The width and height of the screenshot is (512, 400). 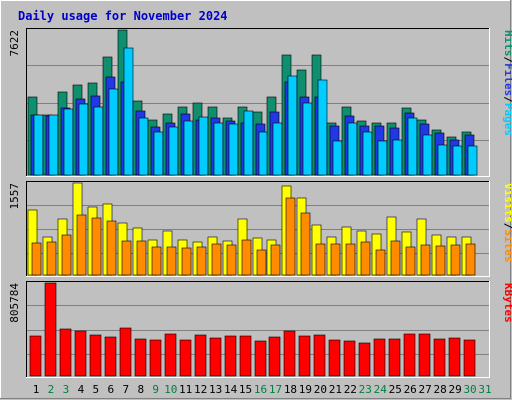 I want to click on day-label-31: 31, so click(x=484, y=389).